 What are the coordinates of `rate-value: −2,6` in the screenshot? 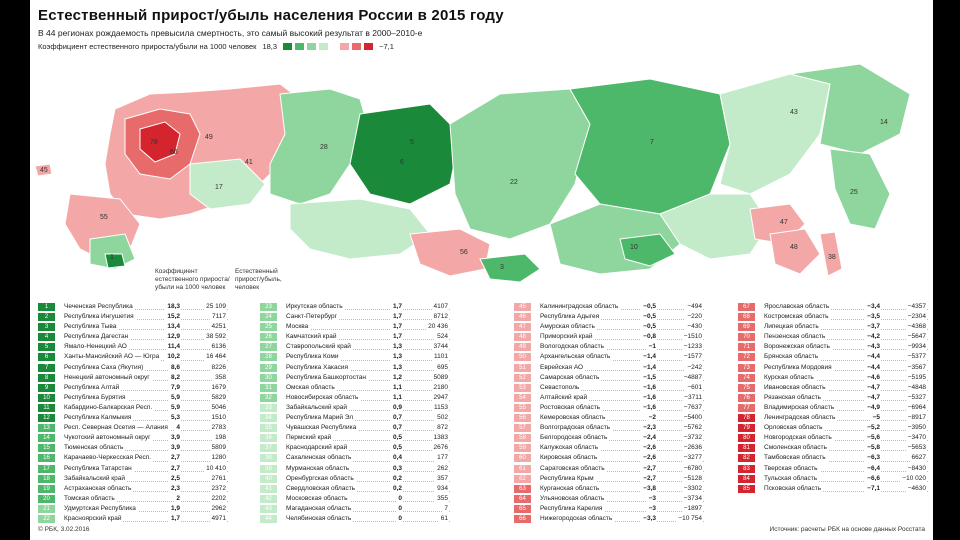 It's located at (648, 458).